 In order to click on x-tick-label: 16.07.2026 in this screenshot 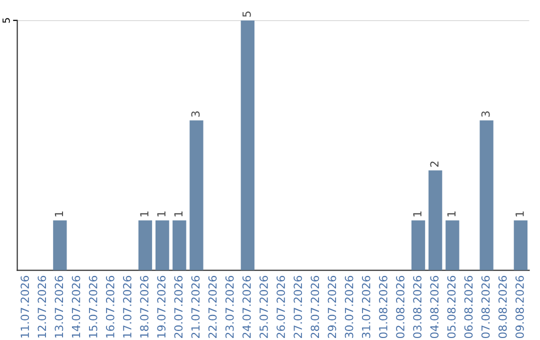, I will do `click(110, 307)`.